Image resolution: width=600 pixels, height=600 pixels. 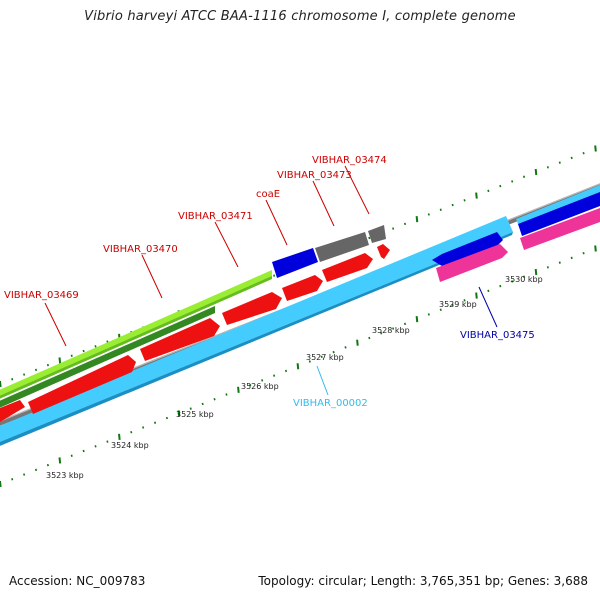 What do you see at coordinates (342, 247) in the screenshot?
I see `gene-vibhar-03473-grey` at bounding box center [342, 247].